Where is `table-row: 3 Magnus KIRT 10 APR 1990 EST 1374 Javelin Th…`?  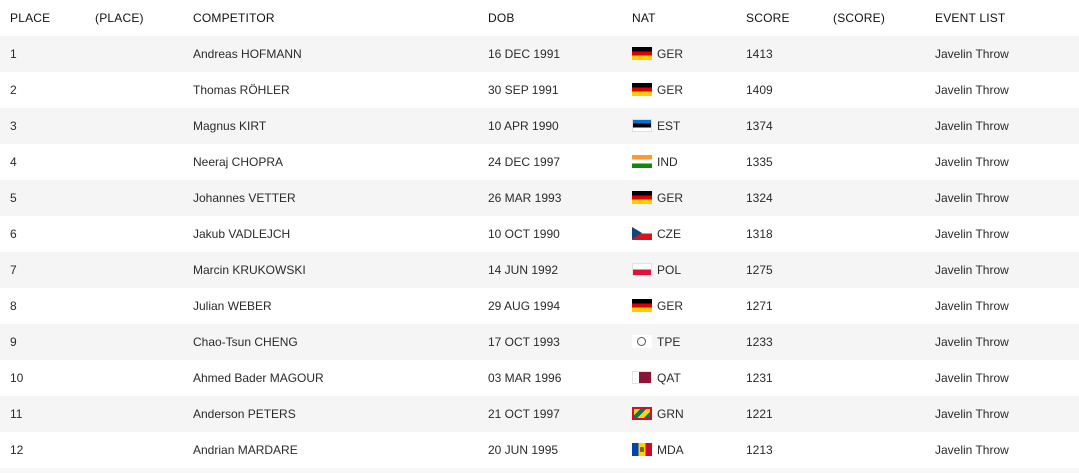 table-row: 3 Magnus KIRT 10 APR 1990 EST 1374 Javelin Th… is located at coordinates (539, 126).